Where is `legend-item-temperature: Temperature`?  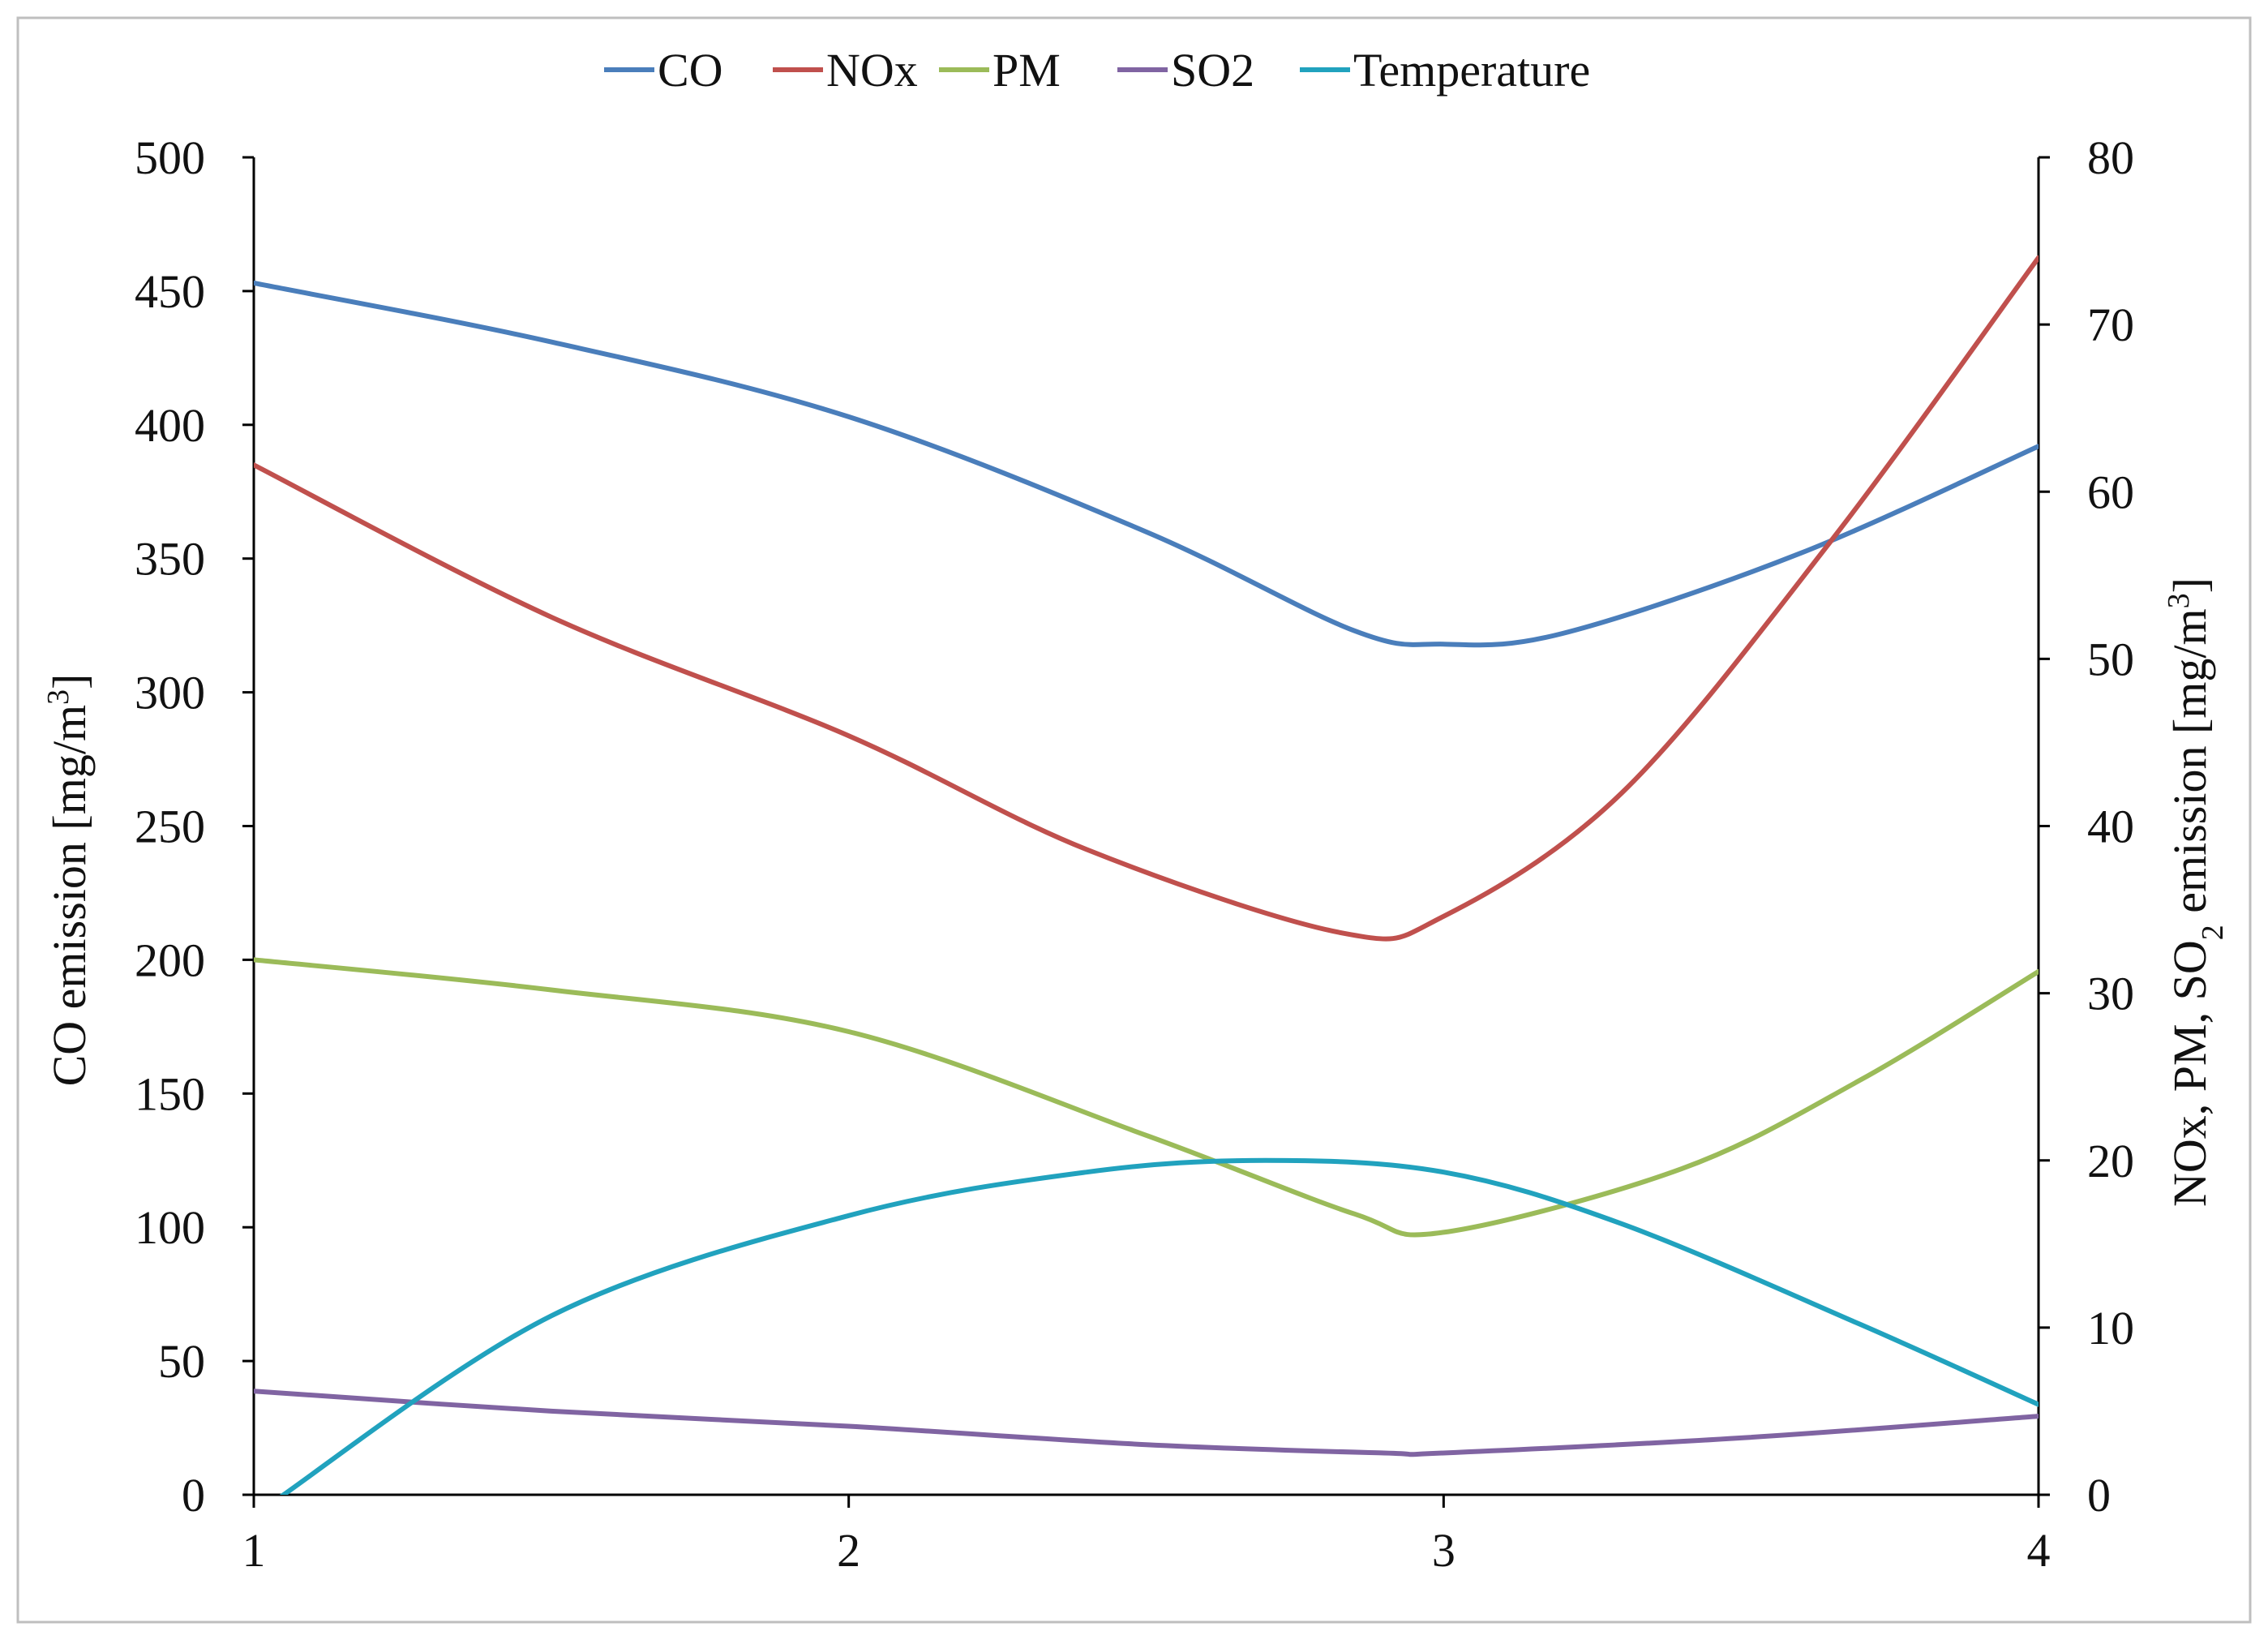
legend-item-temperature: Temperature is located at coordinates (1445, 70).